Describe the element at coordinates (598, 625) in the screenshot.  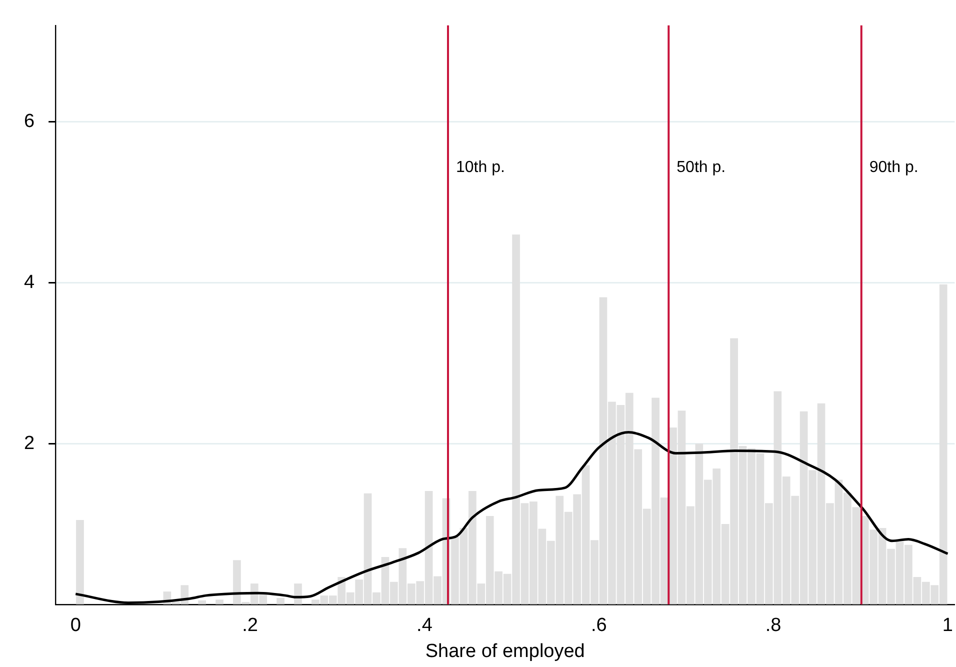
I see `x-tick-label: .6` at that location.